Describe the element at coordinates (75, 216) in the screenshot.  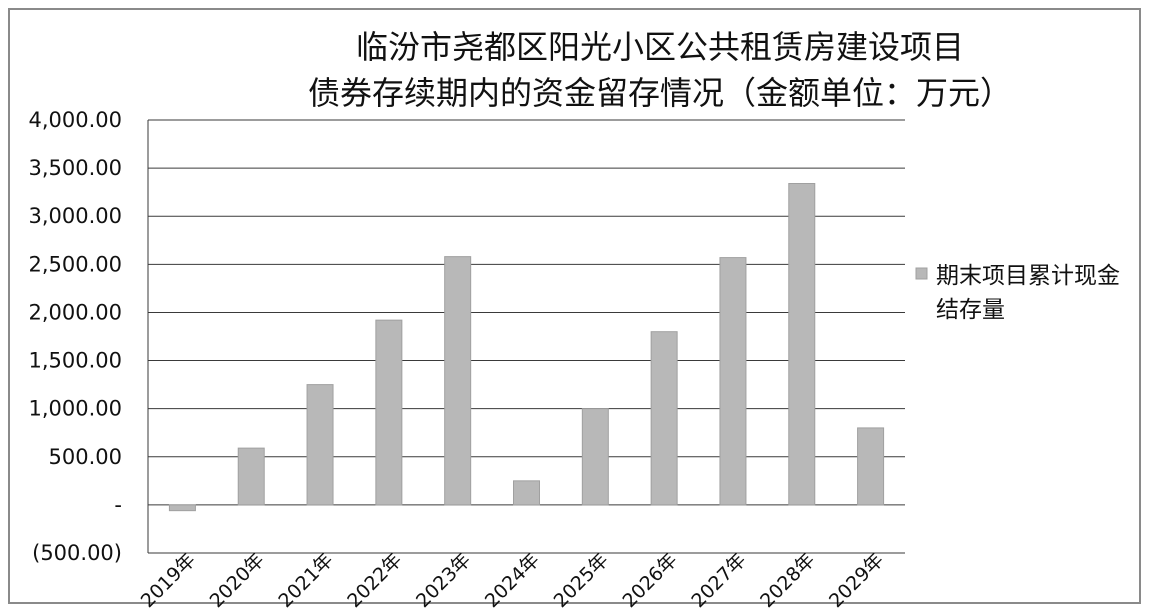
I see `y-tick-label: 3,000.00` at that location.